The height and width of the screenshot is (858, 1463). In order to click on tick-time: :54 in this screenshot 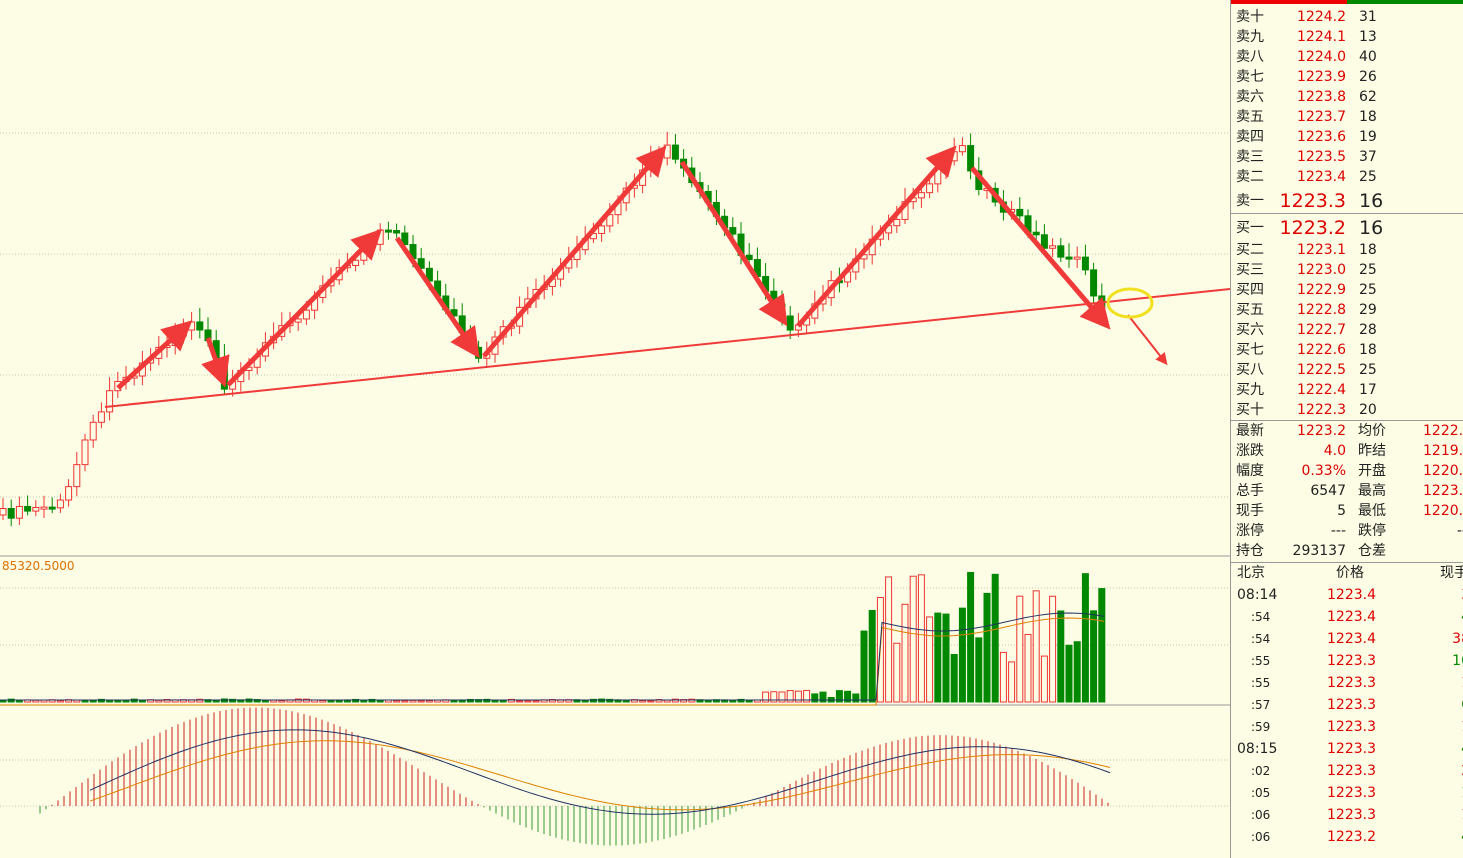, I will do `click(1261, 639)`.